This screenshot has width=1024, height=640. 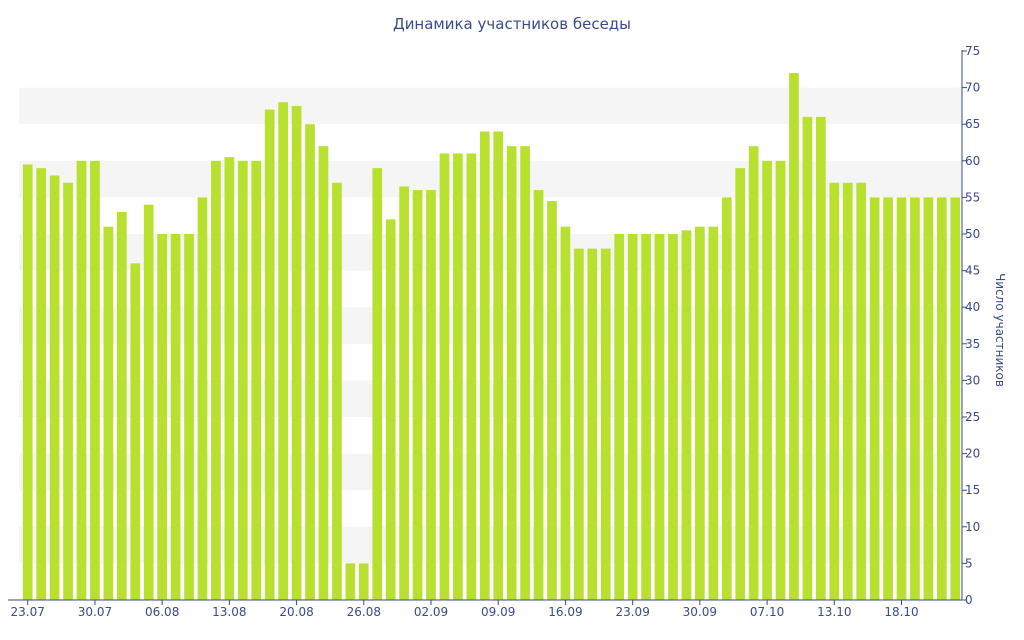 I want to click on y-tick-label: 55, so click(x=972, y=197).